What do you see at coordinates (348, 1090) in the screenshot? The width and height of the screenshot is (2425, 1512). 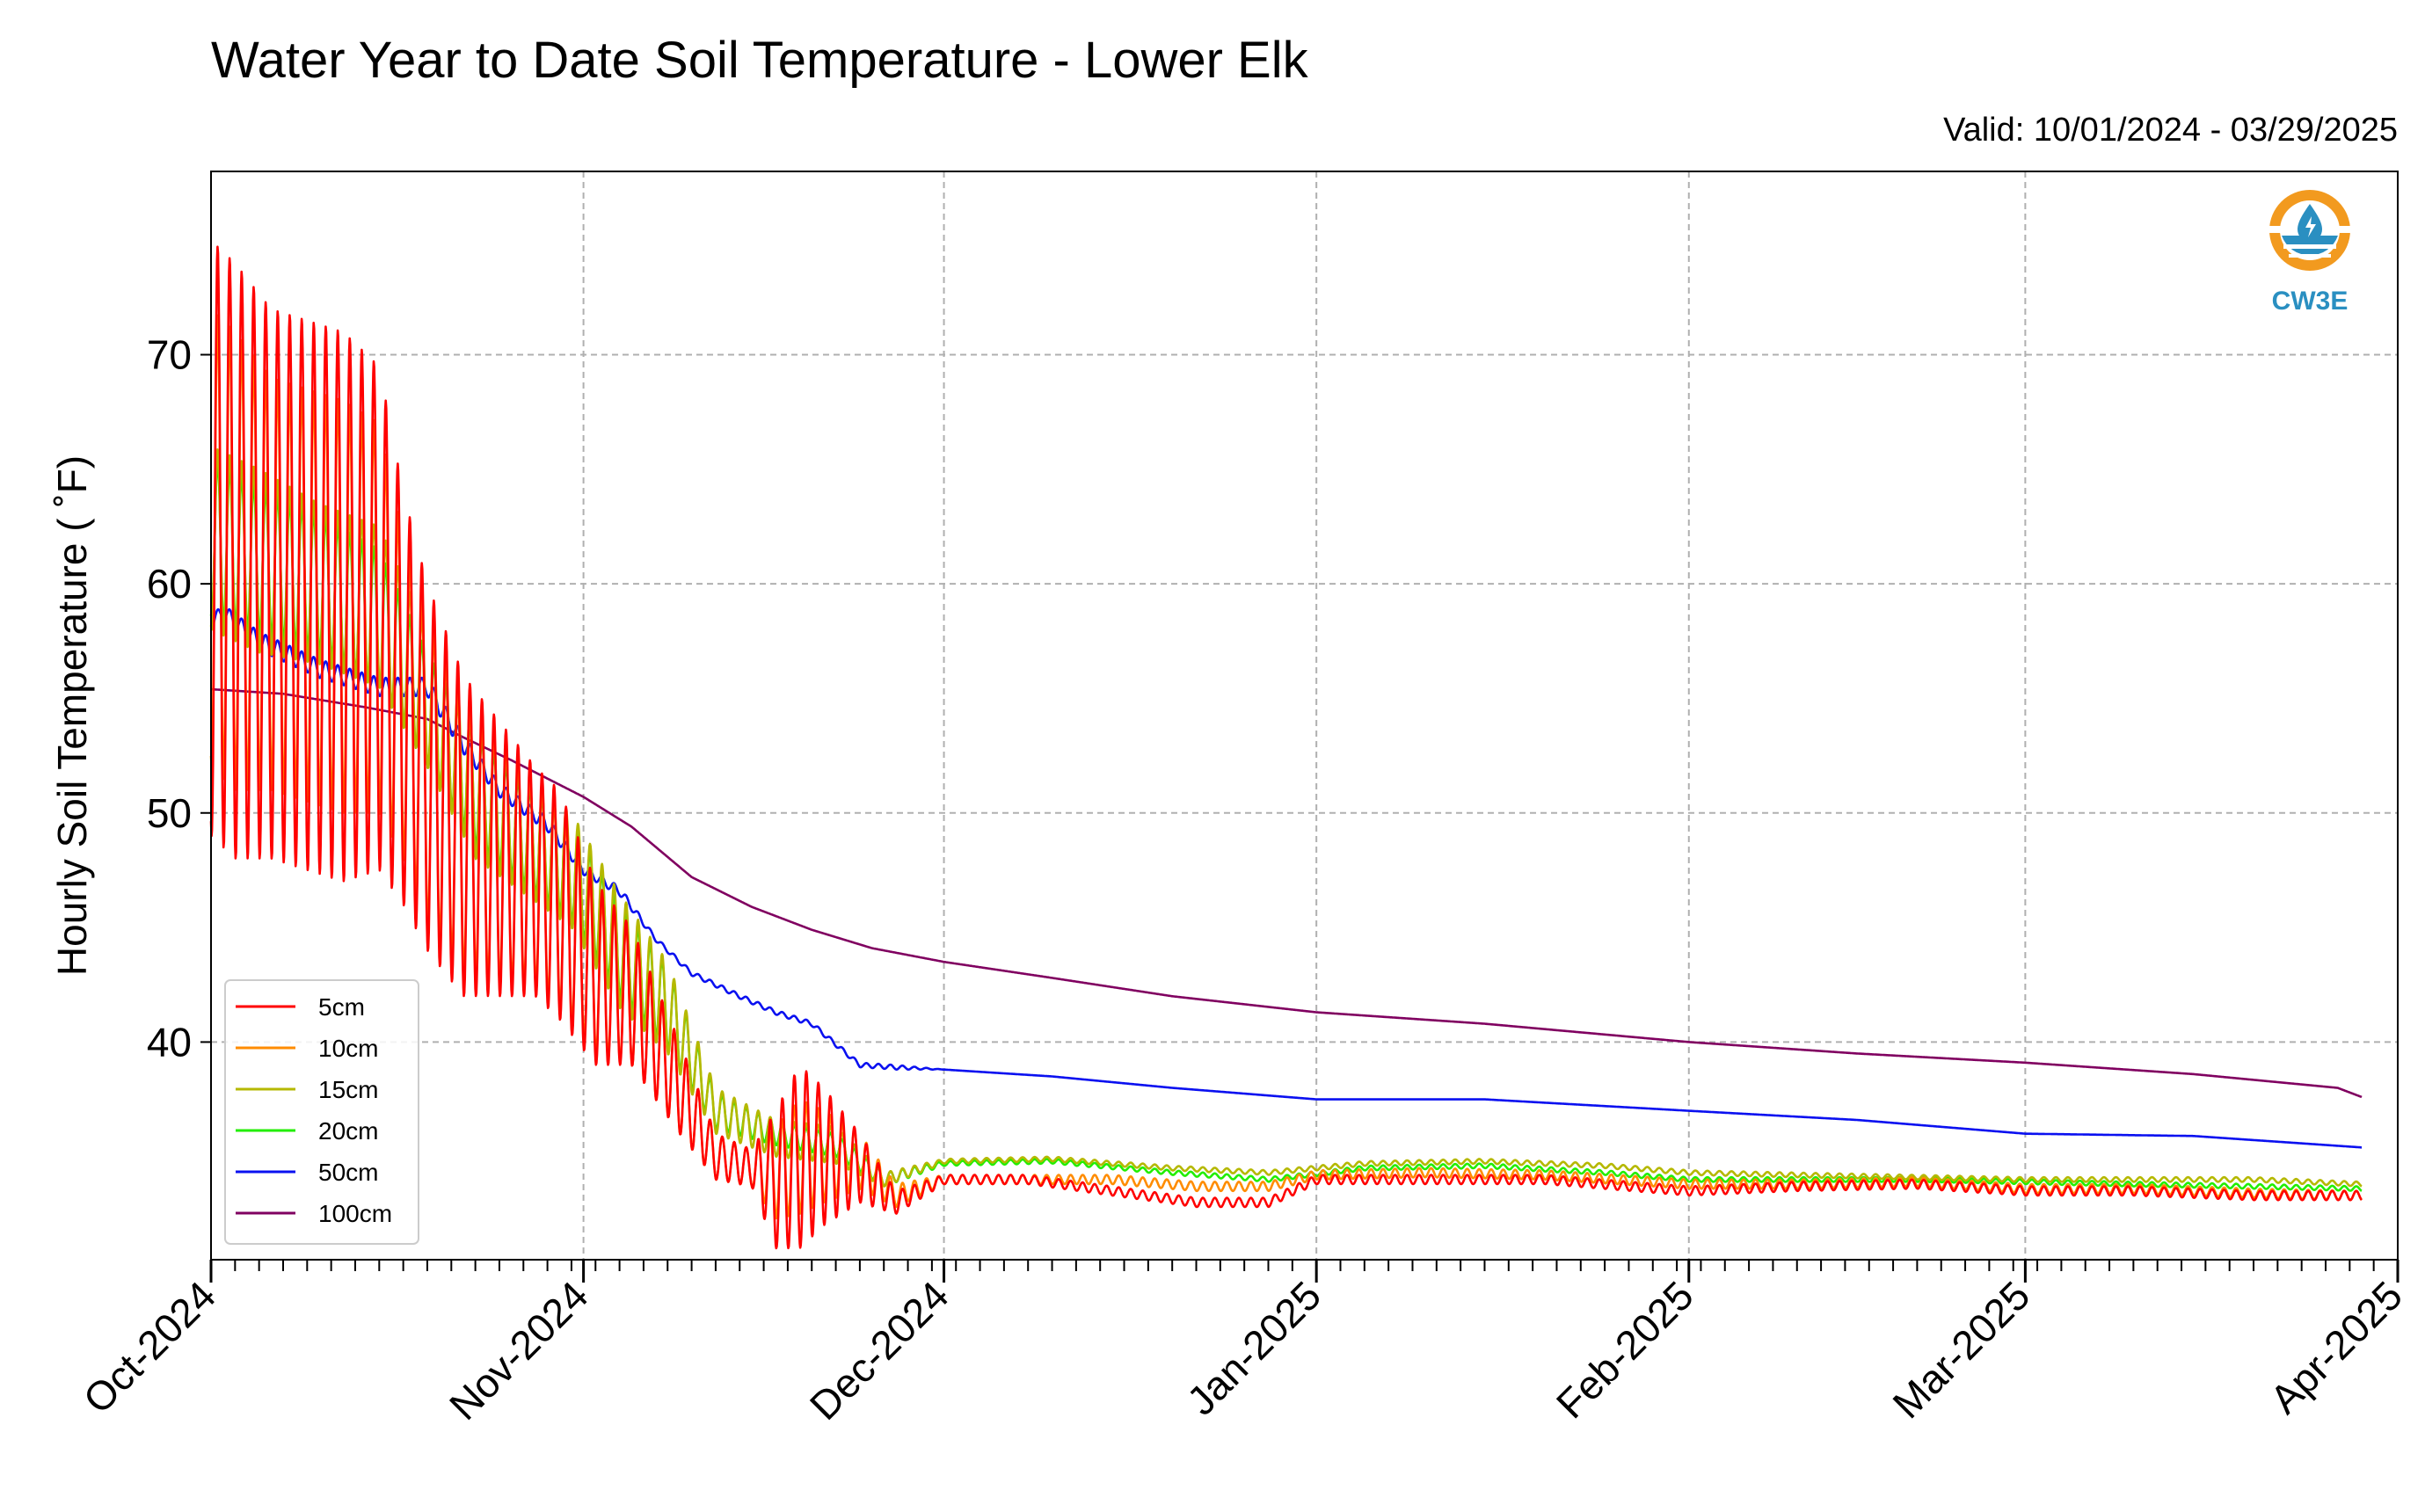 I see `legend-label-15cm: 15cm` at bounding box center [348, 1090].